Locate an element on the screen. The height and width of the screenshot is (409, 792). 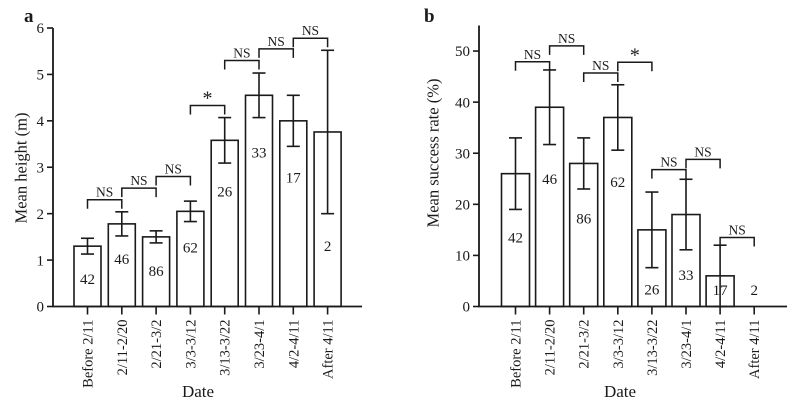
y-tick-label: 3 is located at coordinates (41, 168).